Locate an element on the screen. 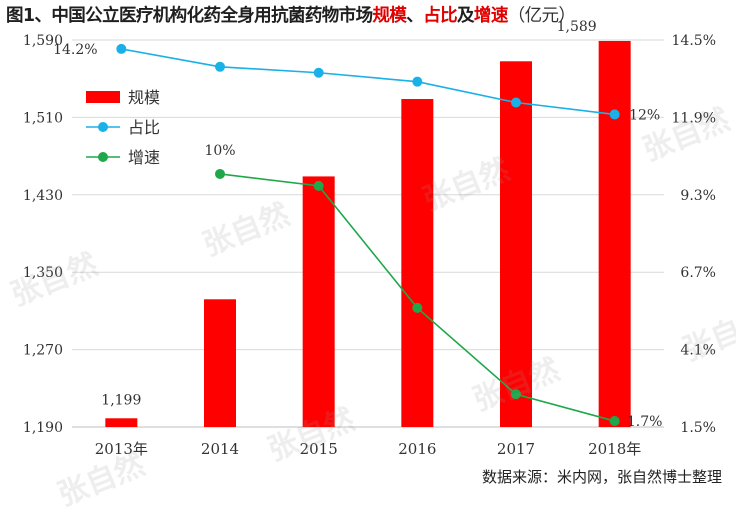 This screenshot has width=736, height=514. title-highlight-share: 占比 is located at coordinates (440, 16).